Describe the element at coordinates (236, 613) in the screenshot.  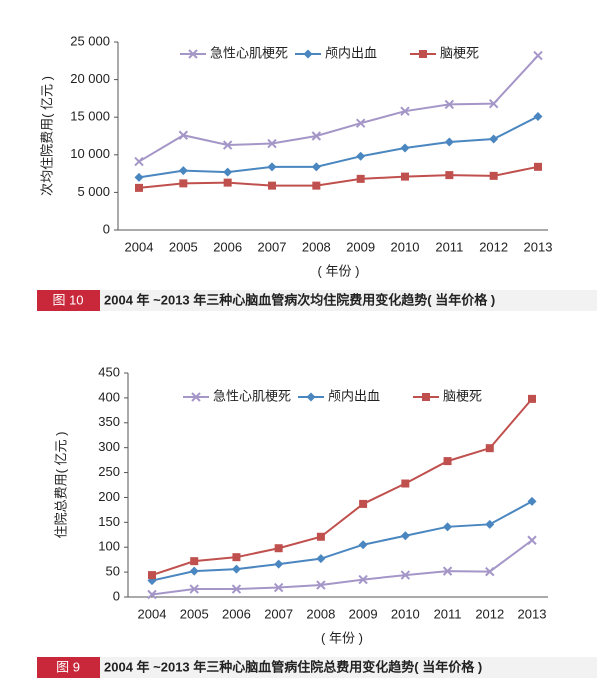
I see `x-tick-label: 2006` at that location.